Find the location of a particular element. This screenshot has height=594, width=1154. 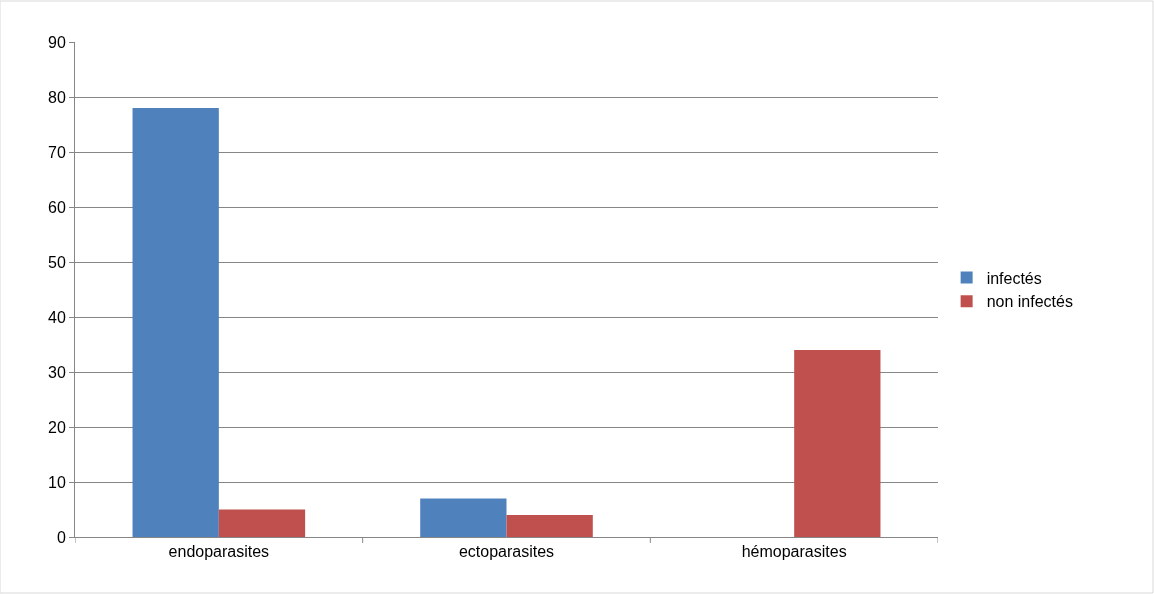

legend-label: non infectés is located at coordinates (1029, 302).